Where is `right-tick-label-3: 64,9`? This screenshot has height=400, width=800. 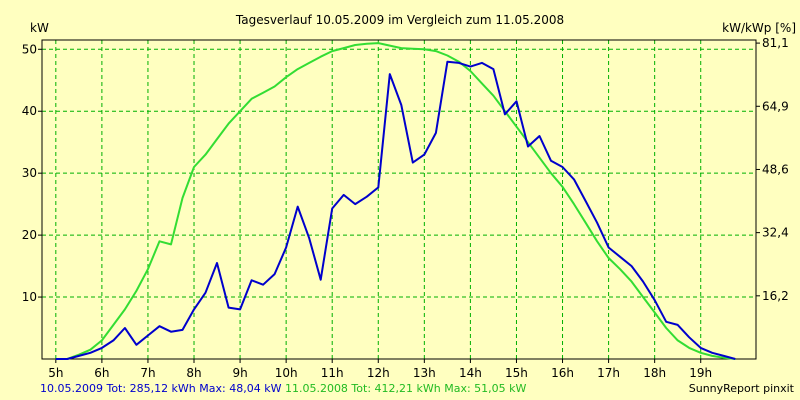
right-tick-label-3: 64,9 is located at coordinates (775, 106).